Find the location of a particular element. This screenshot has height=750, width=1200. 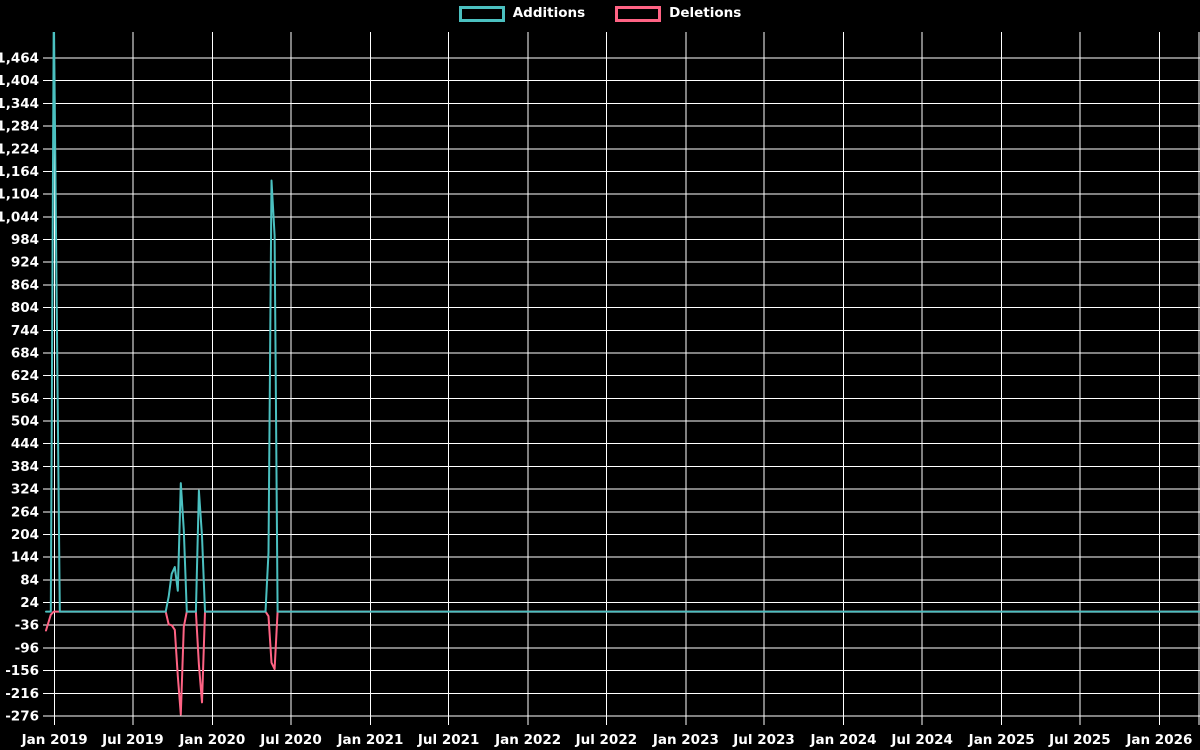

svg-text: Jul 2022 is located at coordinates (606, 740).